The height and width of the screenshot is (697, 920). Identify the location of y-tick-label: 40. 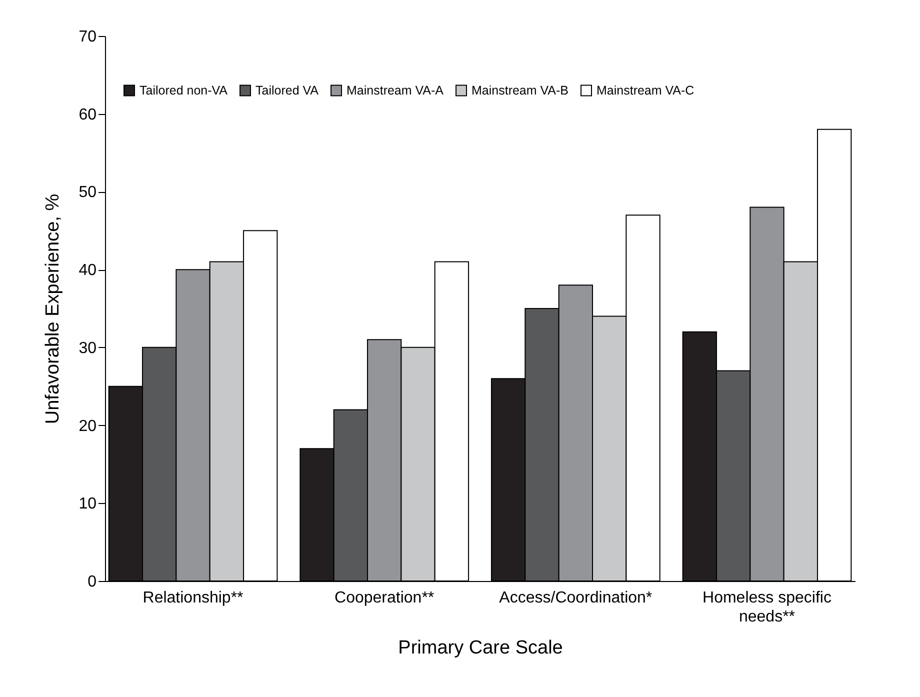
(87, 271).